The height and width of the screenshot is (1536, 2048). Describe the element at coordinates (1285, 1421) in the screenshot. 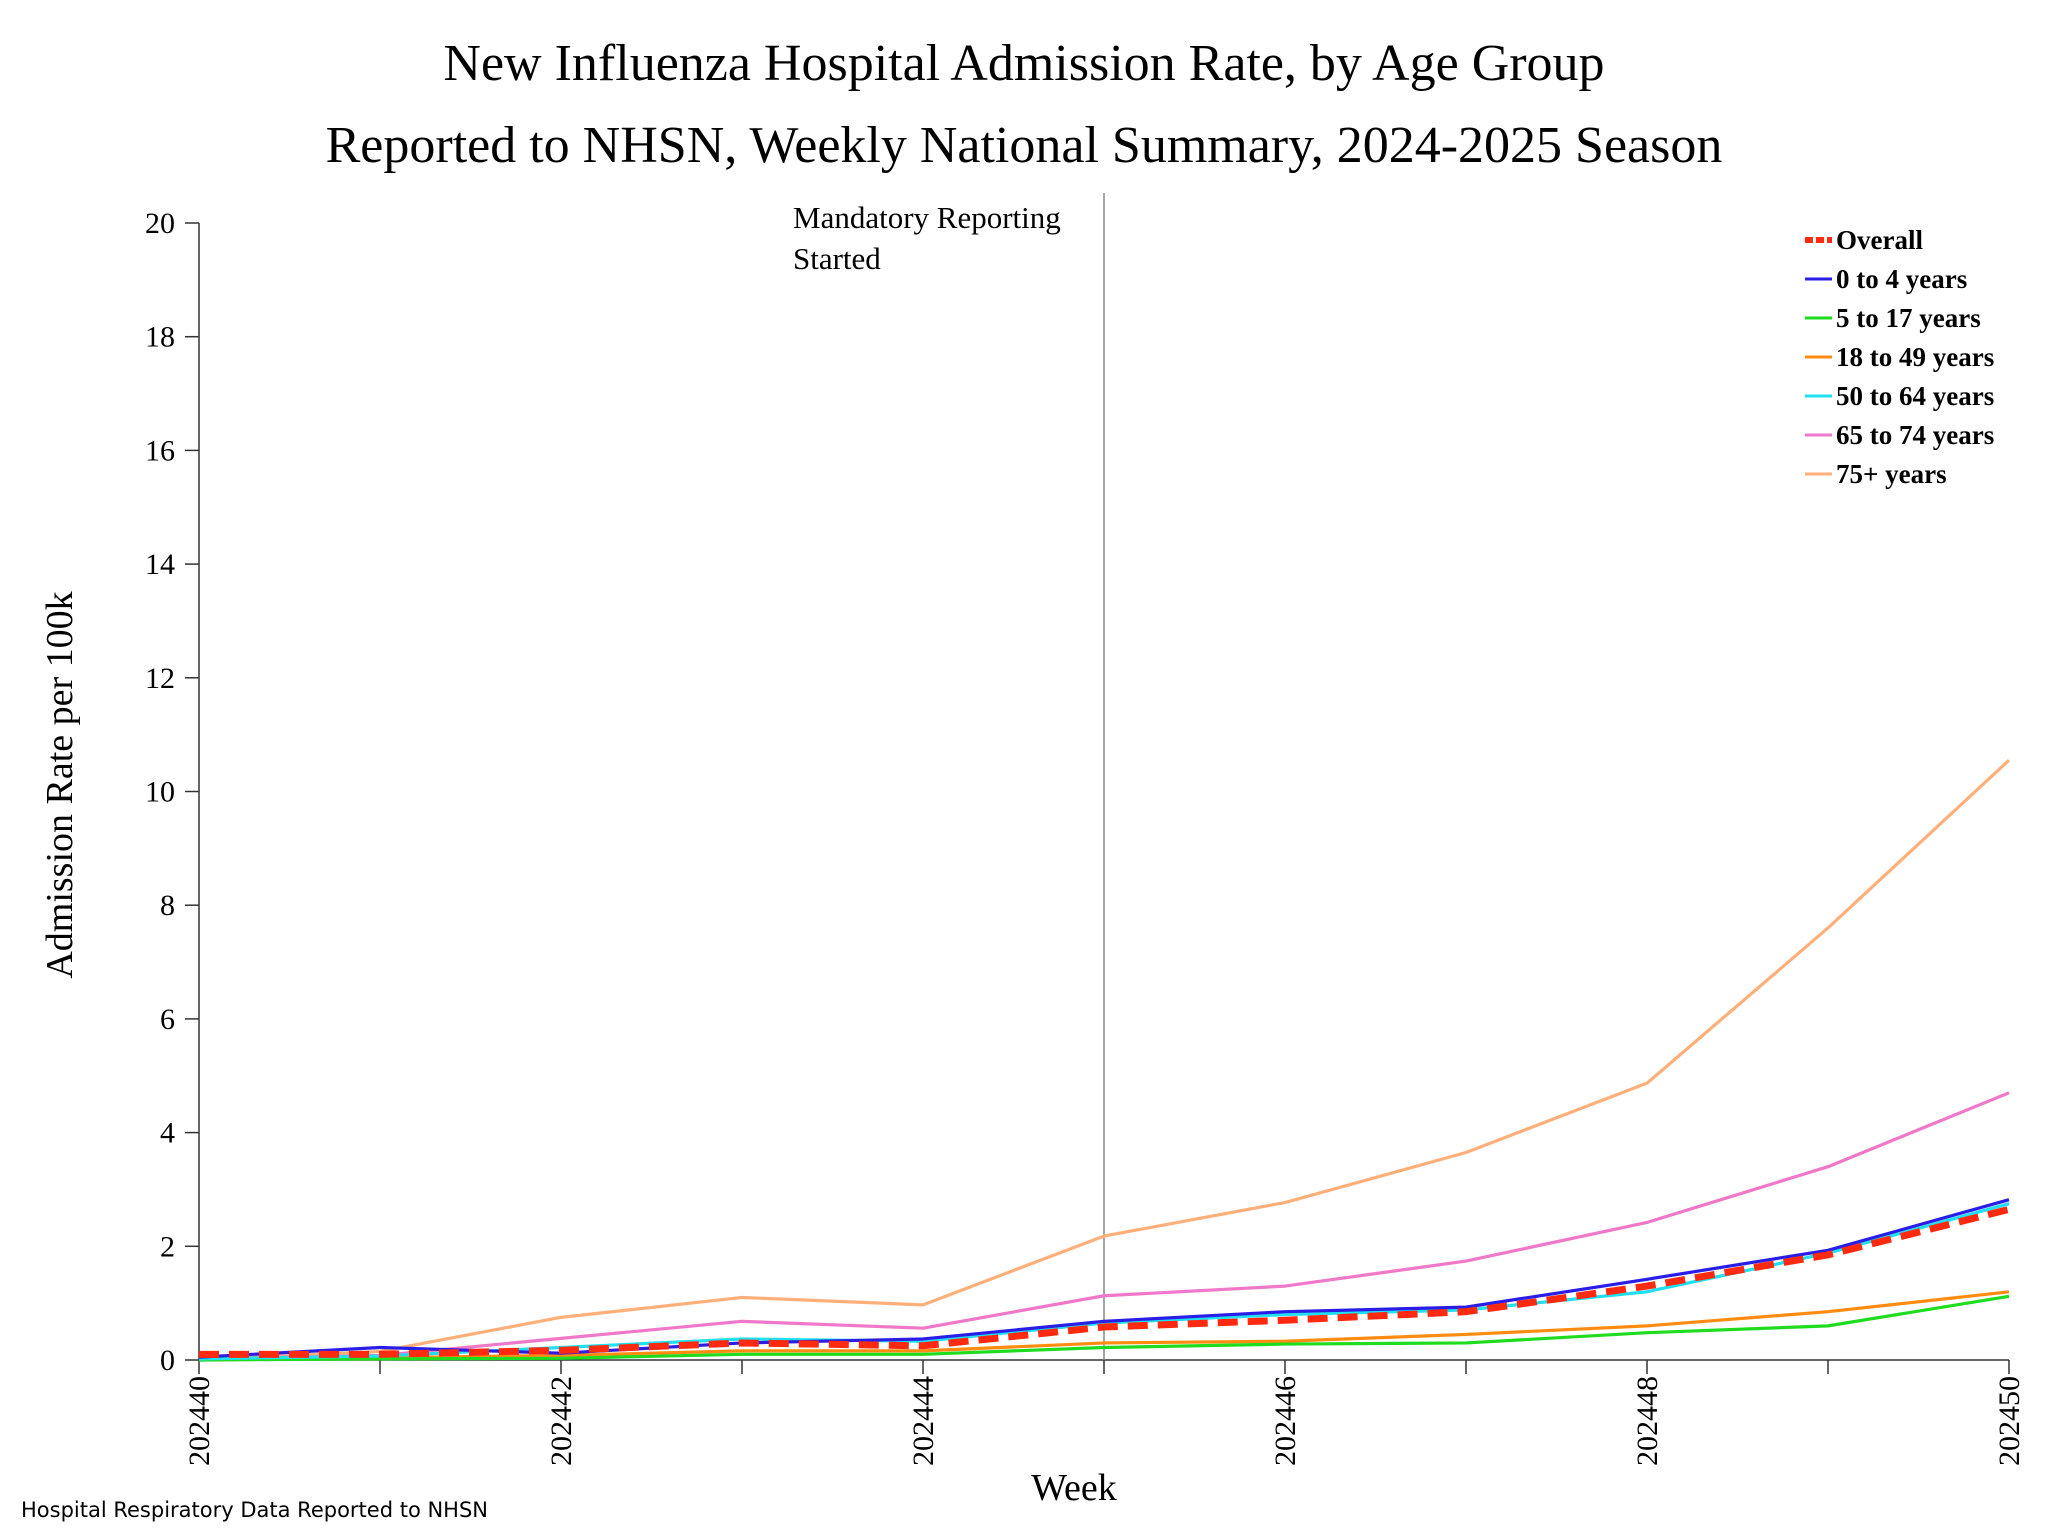

I see `x-tick-label: 202446` at that location.